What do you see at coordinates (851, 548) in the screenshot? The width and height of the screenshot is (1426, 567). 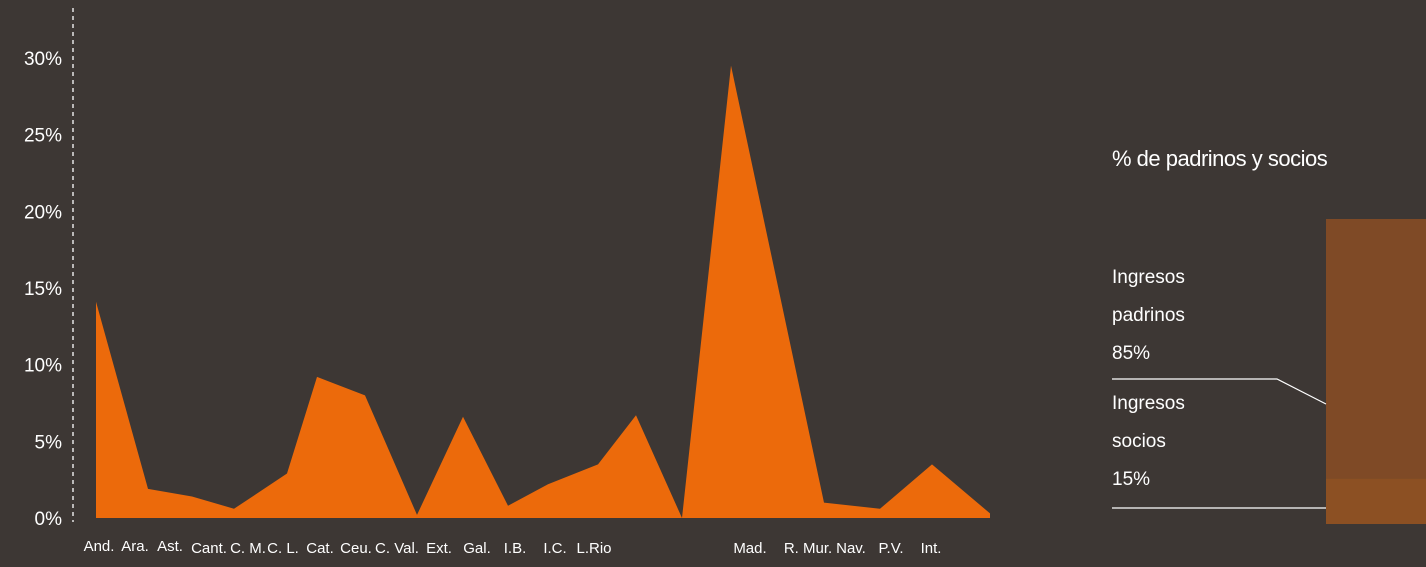 I see `x-tick-label: Nav.` at bounding box center [851, 548].